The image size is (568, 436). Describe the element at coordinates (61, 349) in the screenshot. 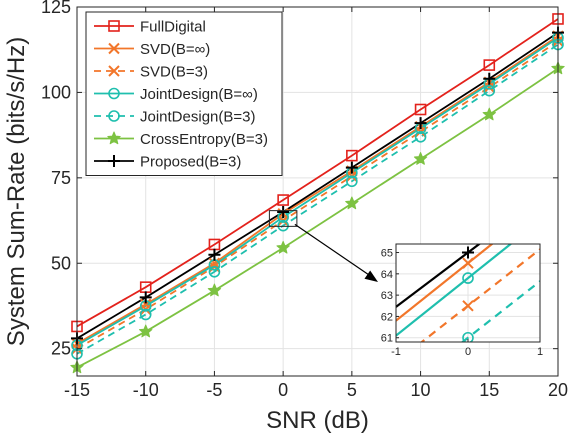

I see `y-tick-label: 25` at that location.